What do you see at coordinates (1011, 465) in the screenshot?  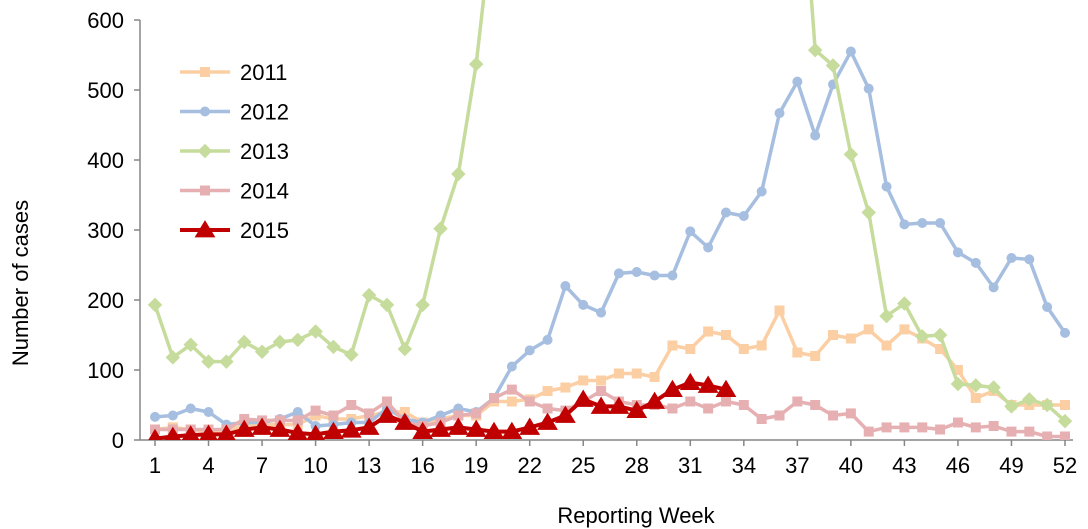 I see `x-tick-label: 49` at bounding box center [1011, 465].